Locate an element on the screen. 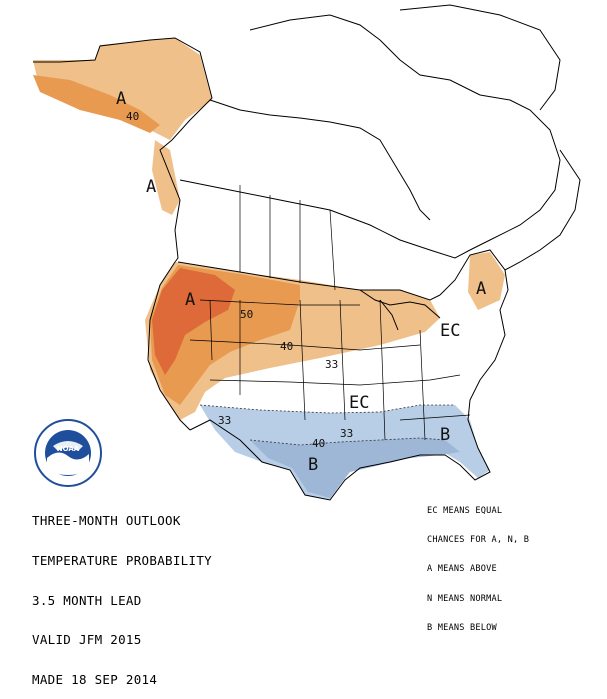 The image size is (607, 699). new-england-above-region is located at coordinates (486, 281).